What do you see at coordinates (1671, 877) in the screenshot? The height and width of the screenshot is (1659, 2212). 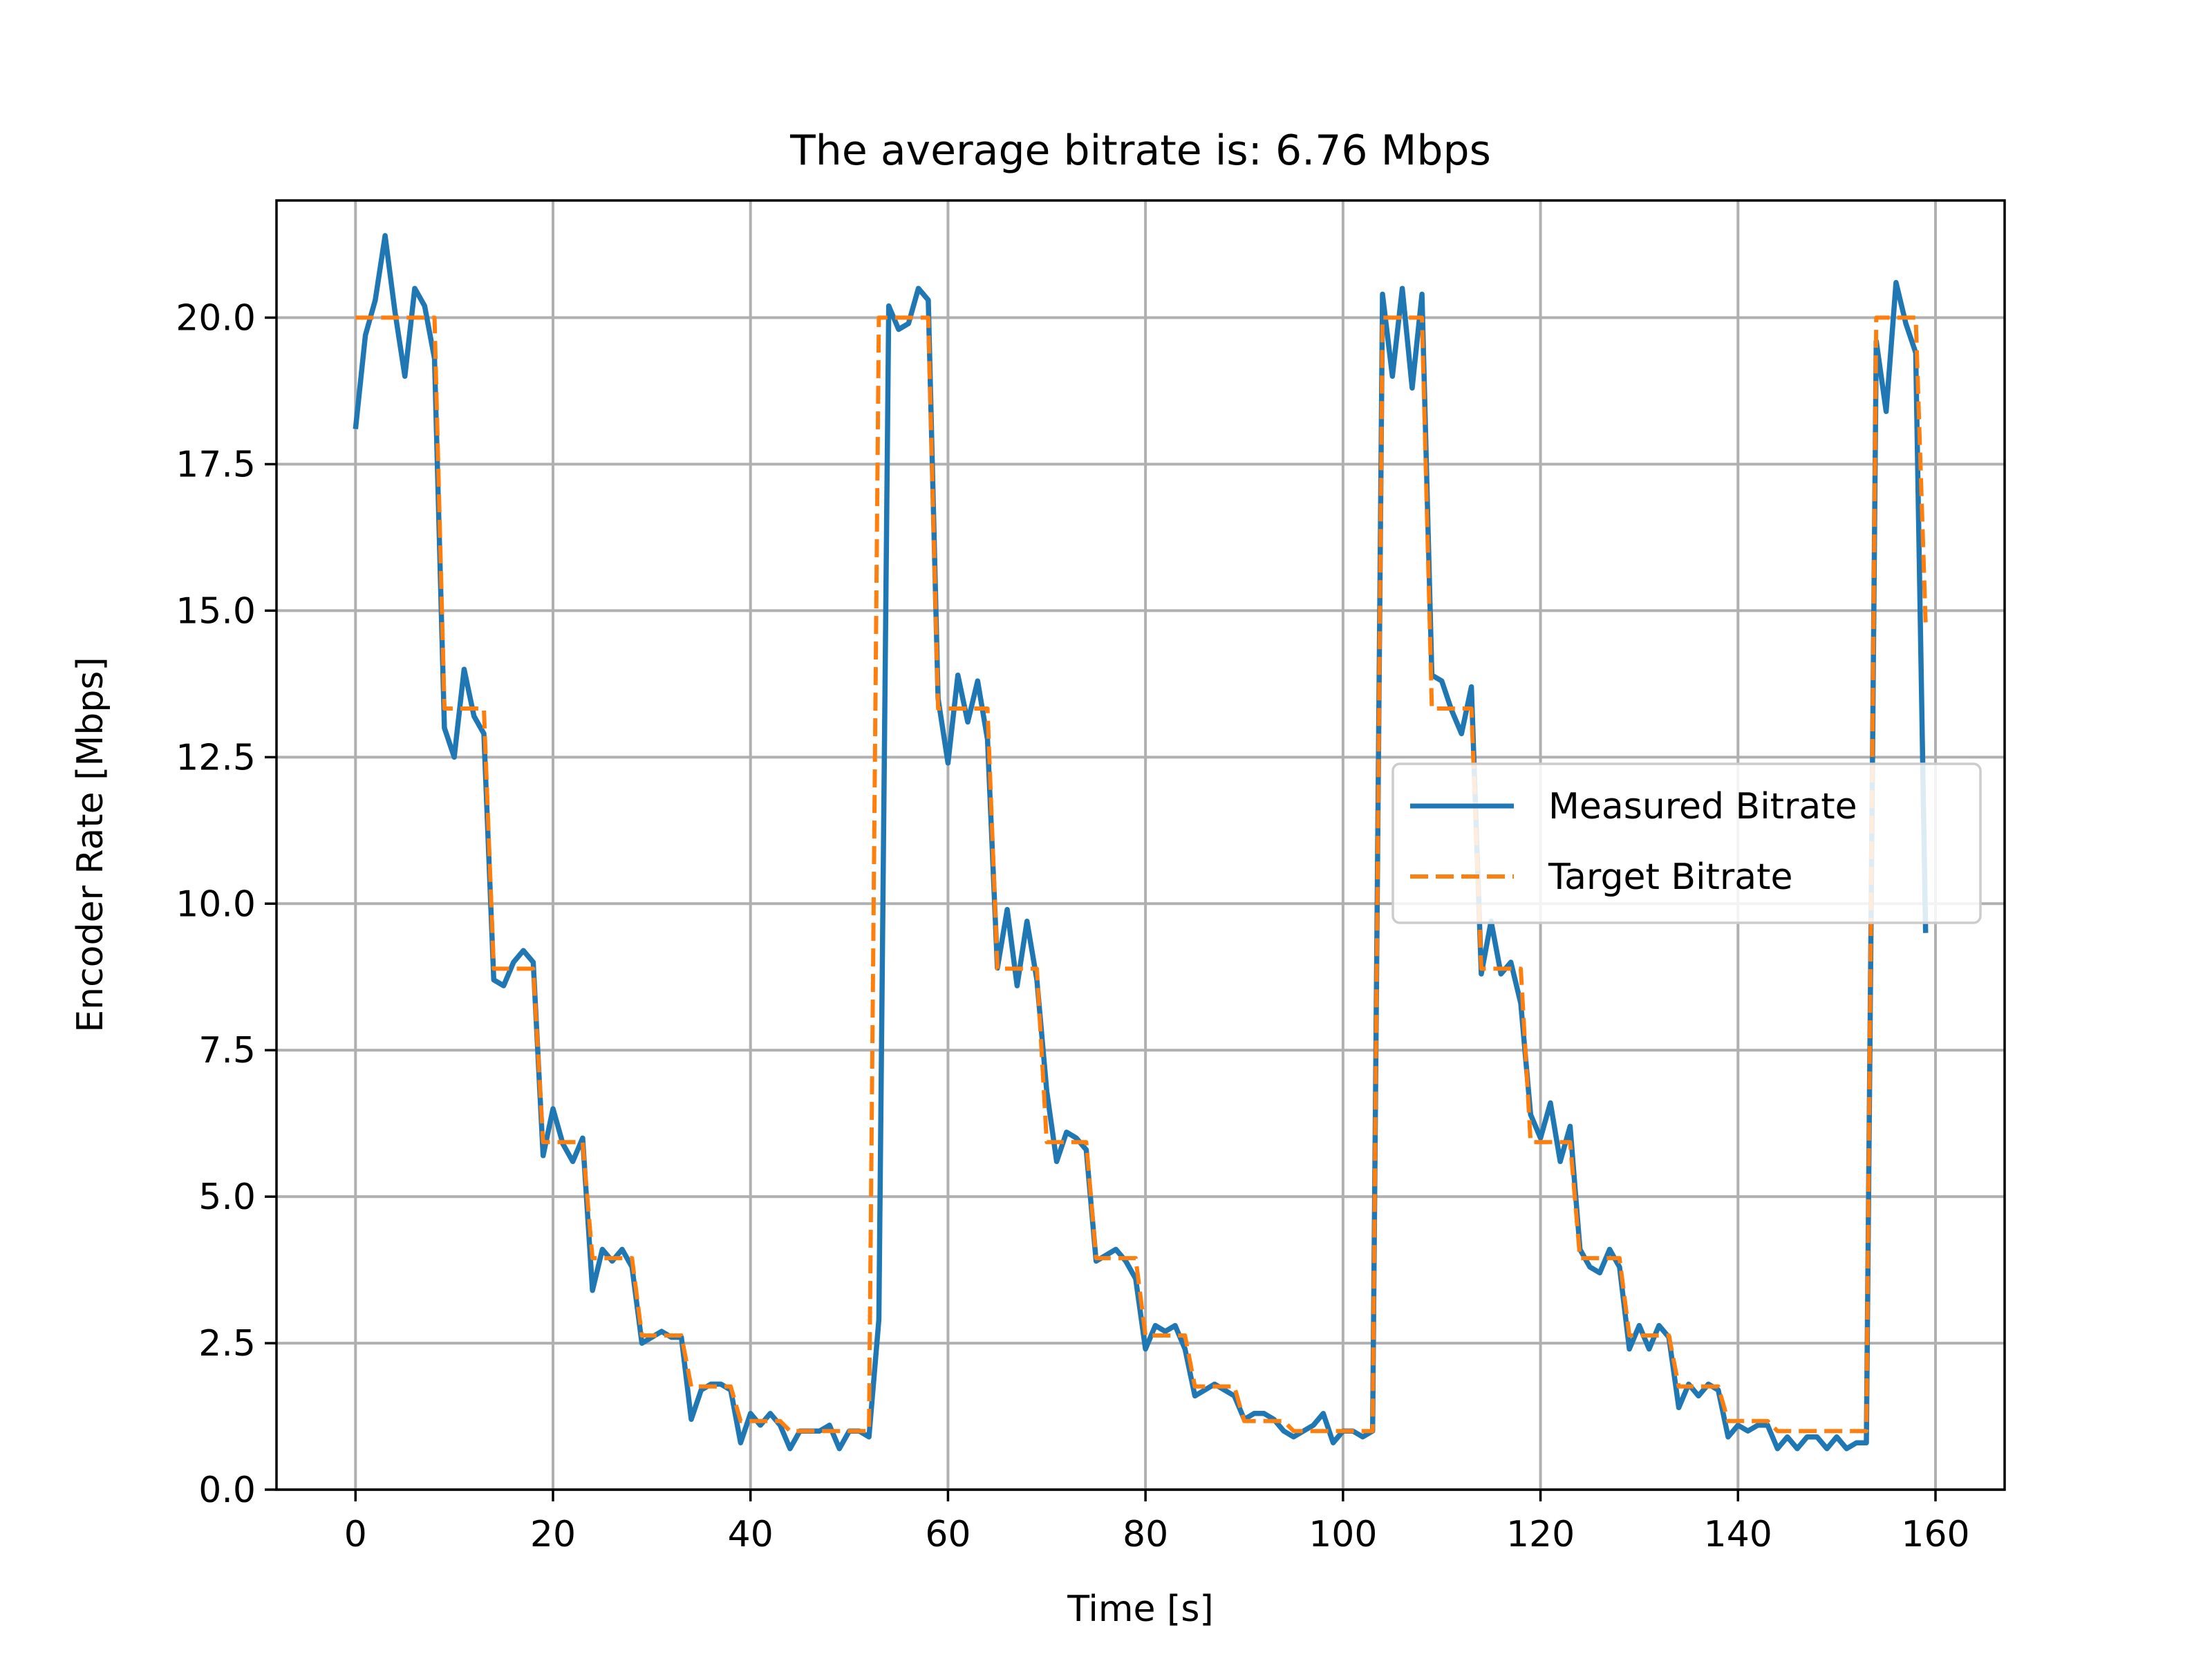 I see `legend-label-target-bitrate: Target Bitrate` at bounding box center [1671, 877].